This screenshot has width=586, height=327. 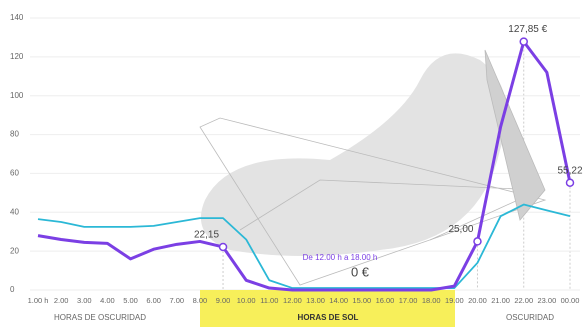 What do you see at coordinates (431, 300) in the screenshot?
I see `x-tick-label: 18.00` at bounding box center [431, 300].